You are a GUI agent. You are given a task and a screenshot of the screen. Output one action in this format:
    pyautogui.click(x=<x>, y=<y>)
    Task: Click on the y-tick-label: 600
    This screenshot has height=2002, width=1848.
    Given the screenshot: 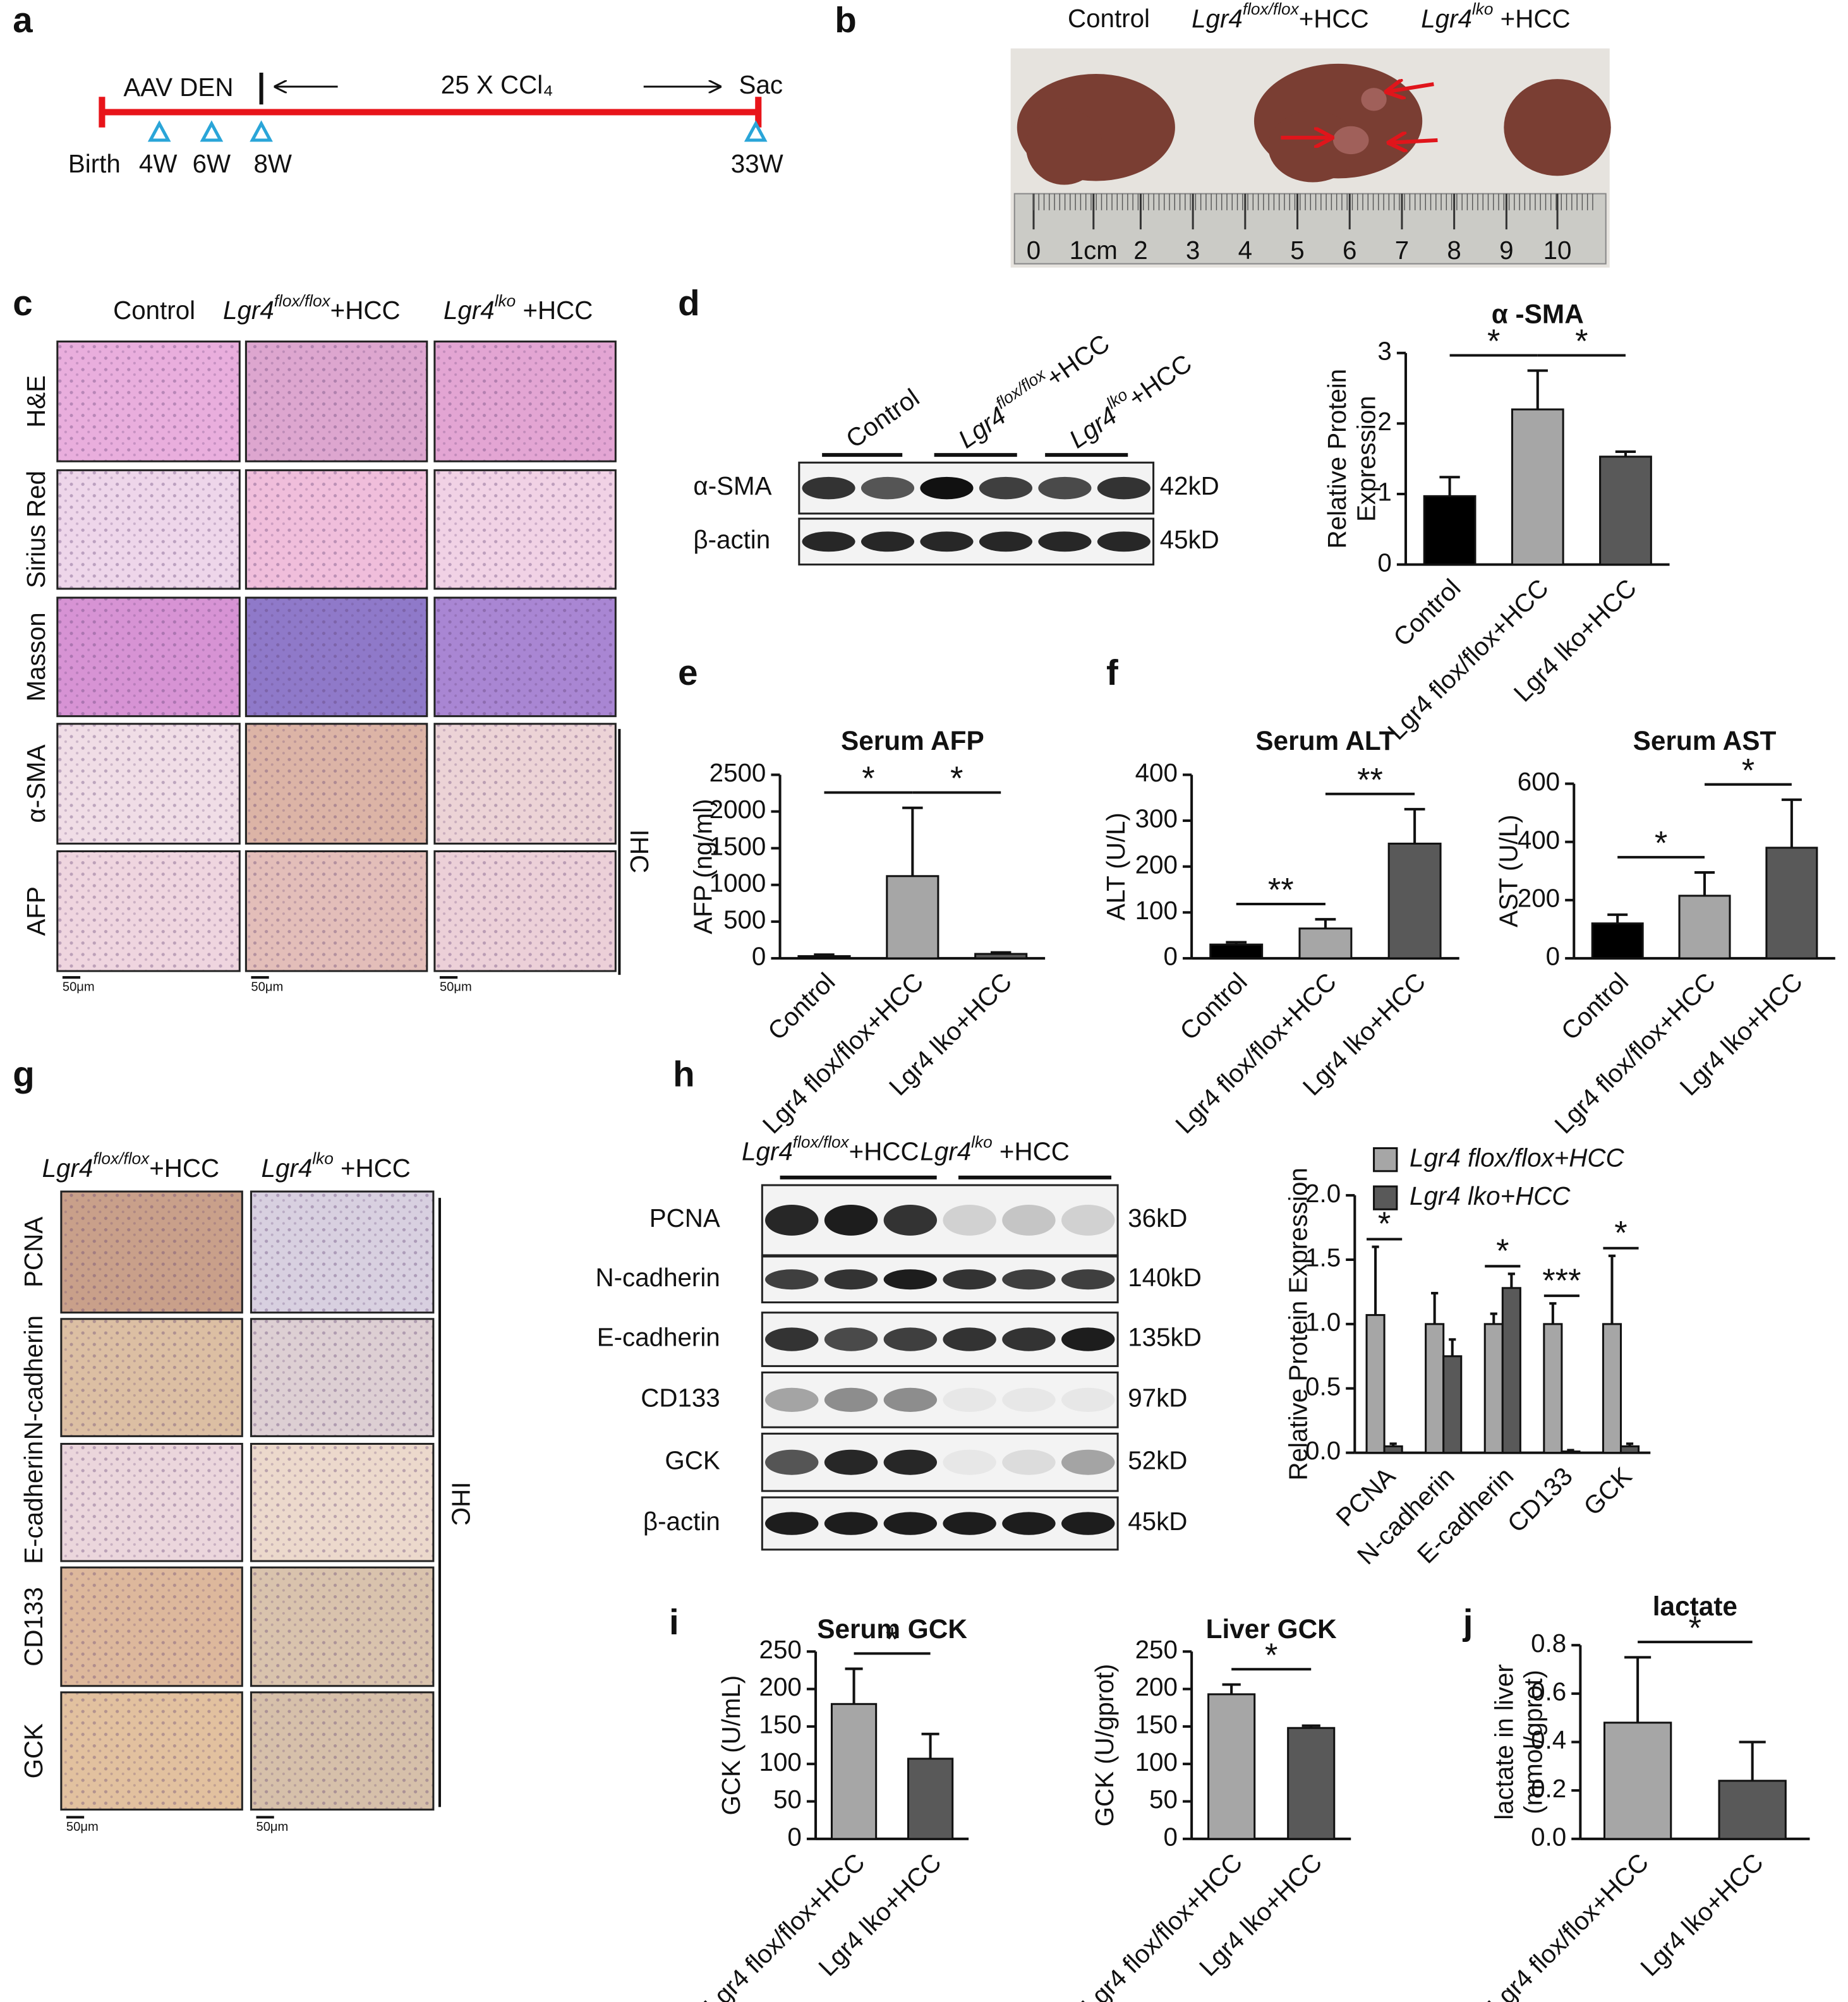 What is the action you would take?
    pyautogui.click(x=1539, y=782)
    